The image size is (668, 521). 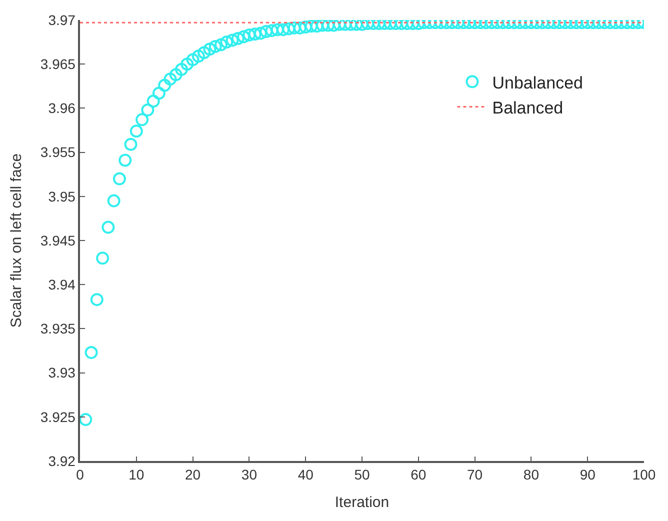 I want to click on x-tick-label: 90, so click(x=588, y=474).